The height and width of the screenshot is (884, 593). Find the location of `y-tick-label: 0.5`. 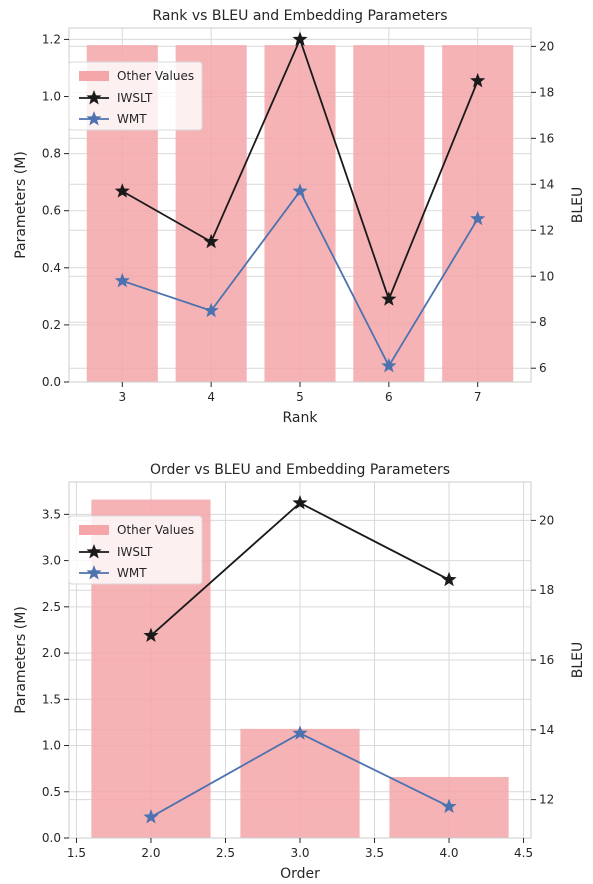

y-tick-label: 0.5 is located at coordinates (51, 792).